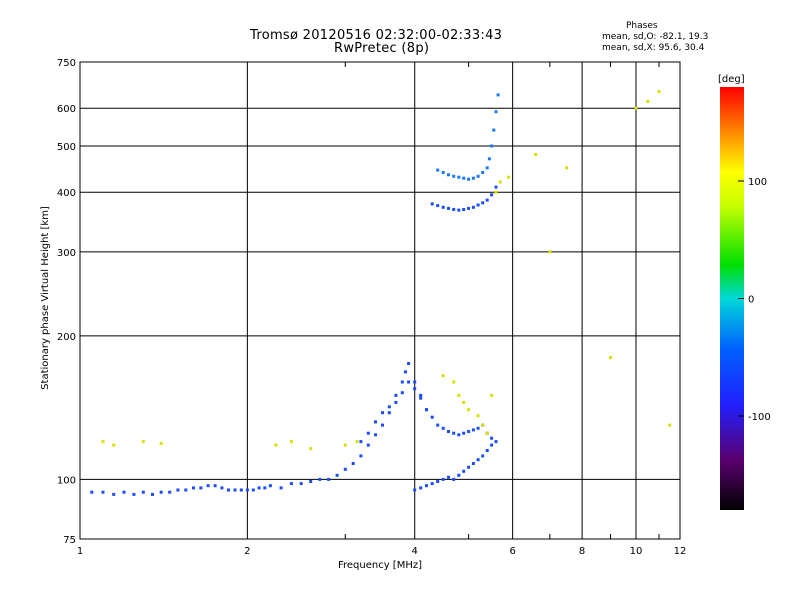  I want to click on y-tick-label: 200, so click(66, 337).